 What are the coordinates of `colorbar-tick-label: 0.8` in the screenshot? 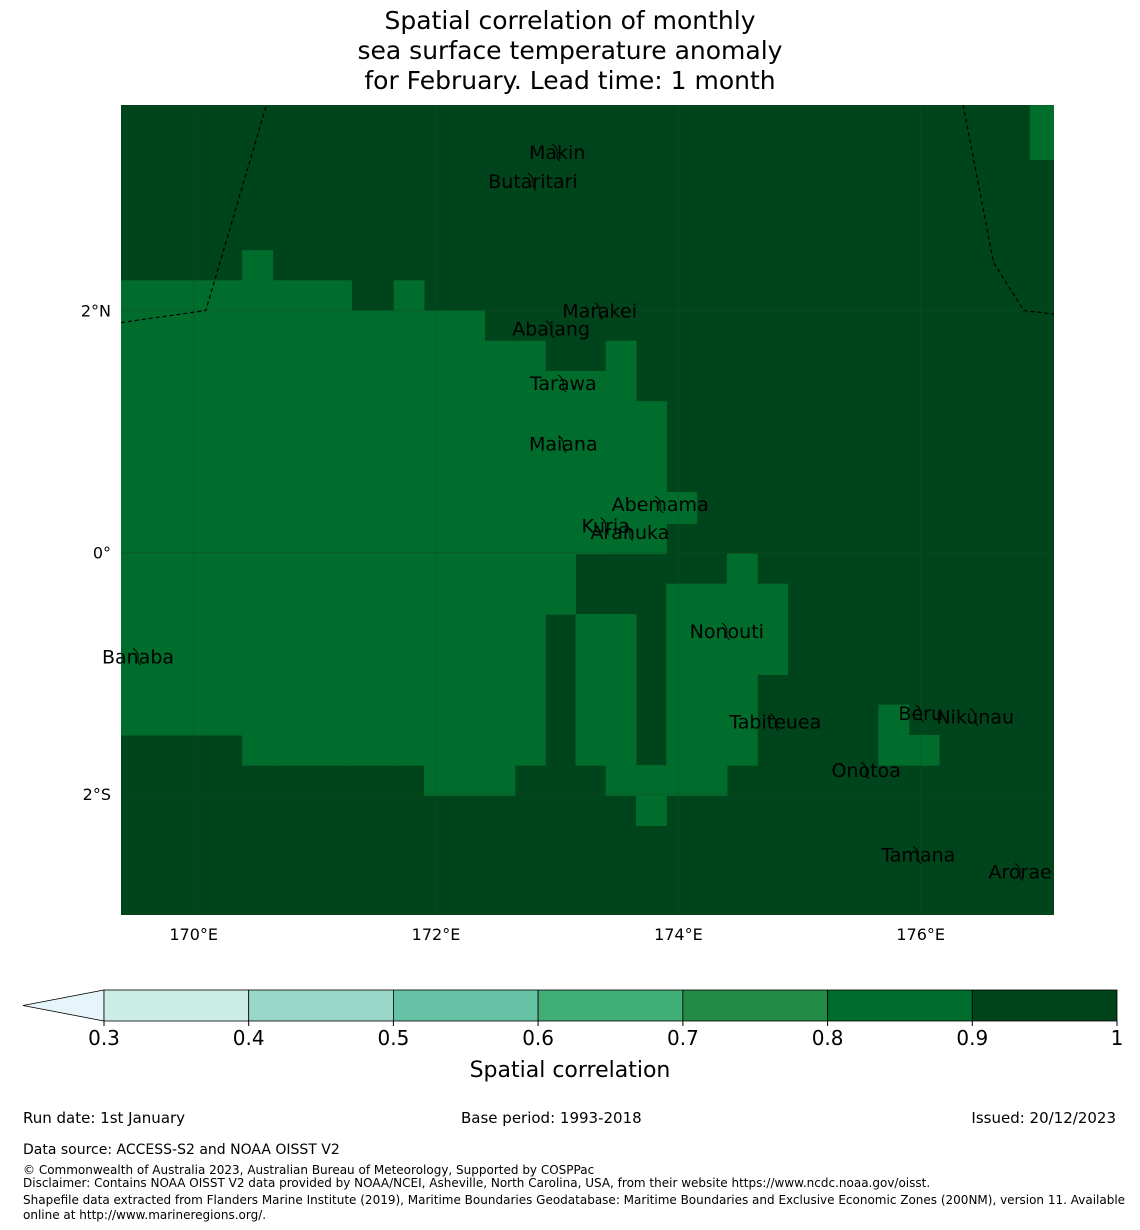 It's located at (828, 1038).